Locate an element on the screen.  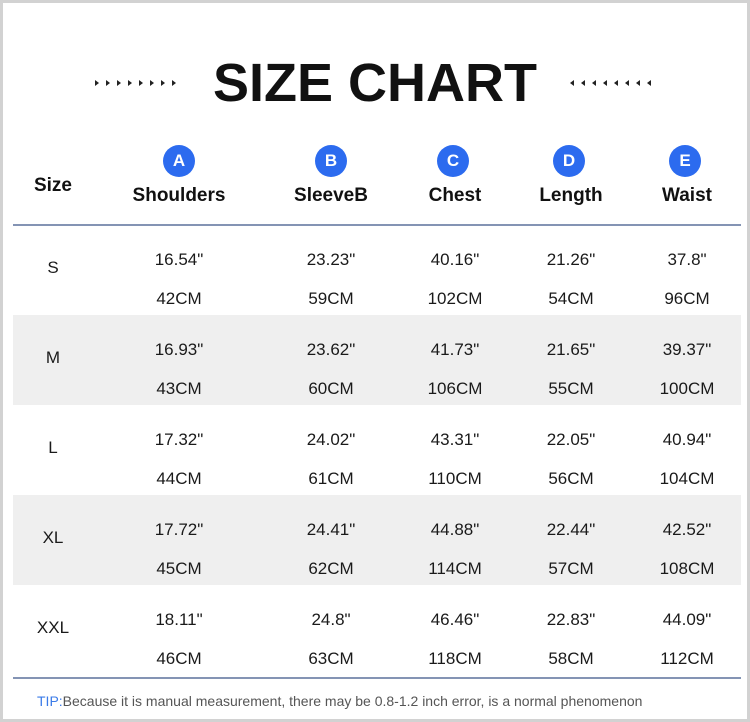
chest-inch: 41.73" is located at coordinates (455, 349).